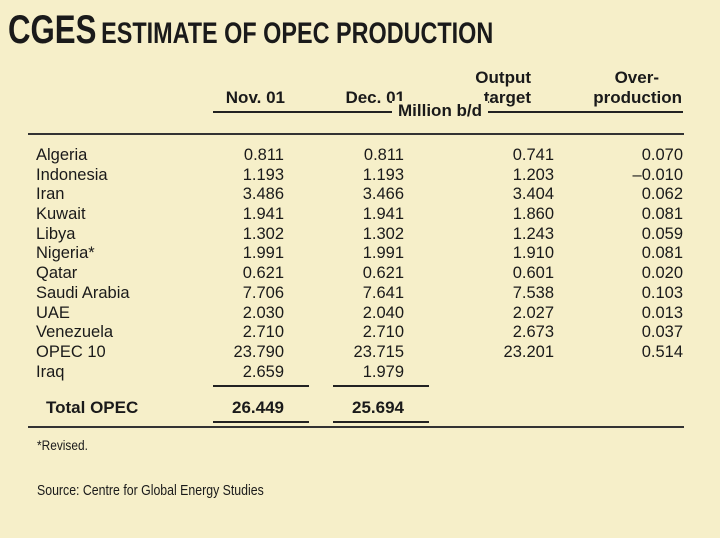  I want to click on row-overproduction-value: 0.013, so click(662, 312).